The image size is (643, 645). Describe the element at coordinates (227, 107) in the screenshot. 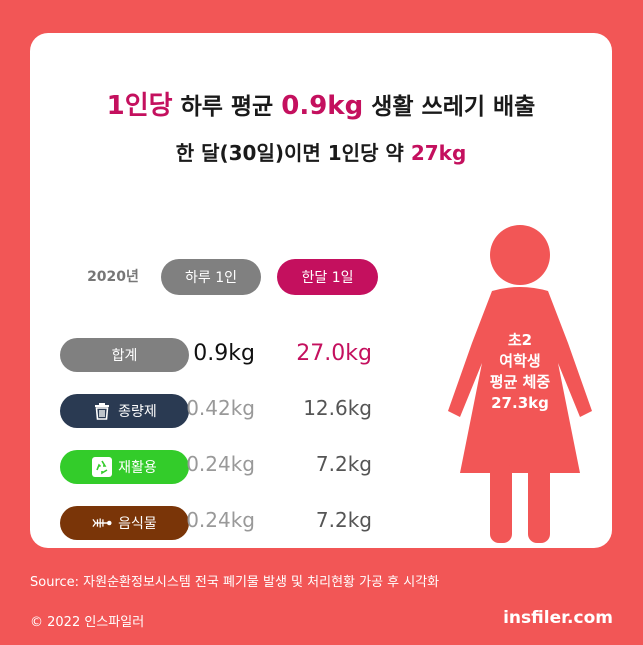

I see `headline-daily-average: 하루 평균` at that location.